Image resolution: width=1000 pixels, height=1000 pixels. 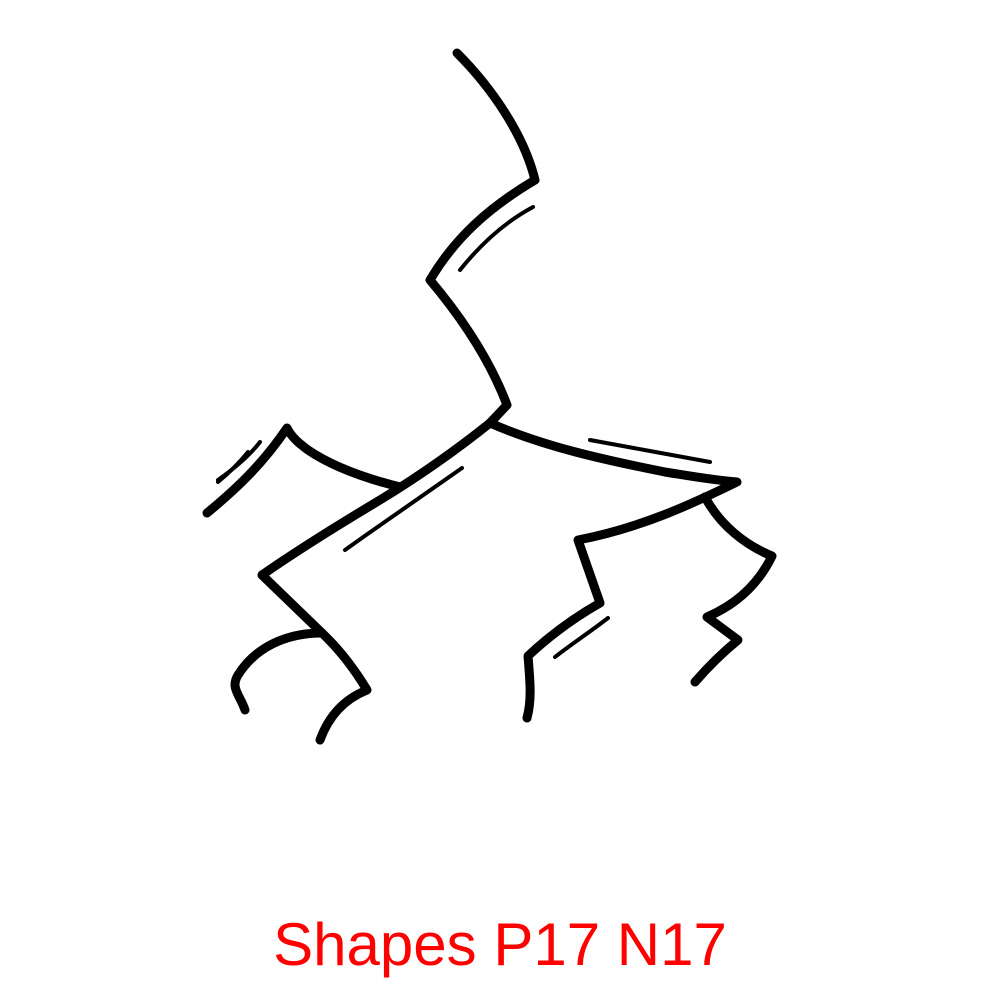 I want to click on right-branch-stroke, so click(x=613, y=570).